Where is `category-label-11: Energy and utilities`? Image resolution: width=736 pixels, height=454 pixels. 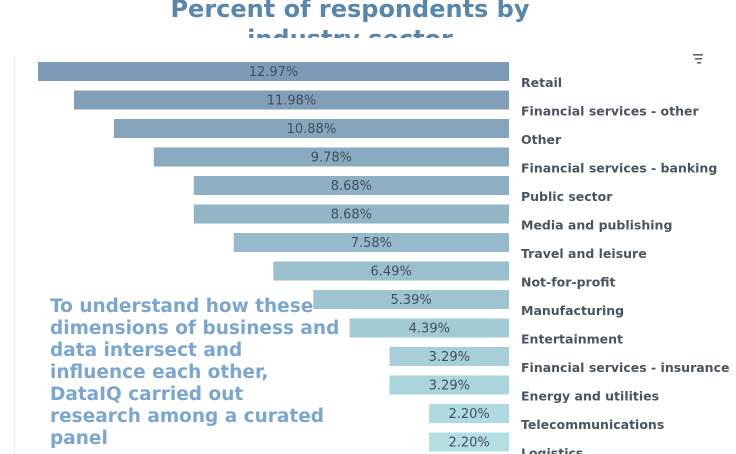 category-label-11: Energy and utilities is located at coordinates (590, 396).